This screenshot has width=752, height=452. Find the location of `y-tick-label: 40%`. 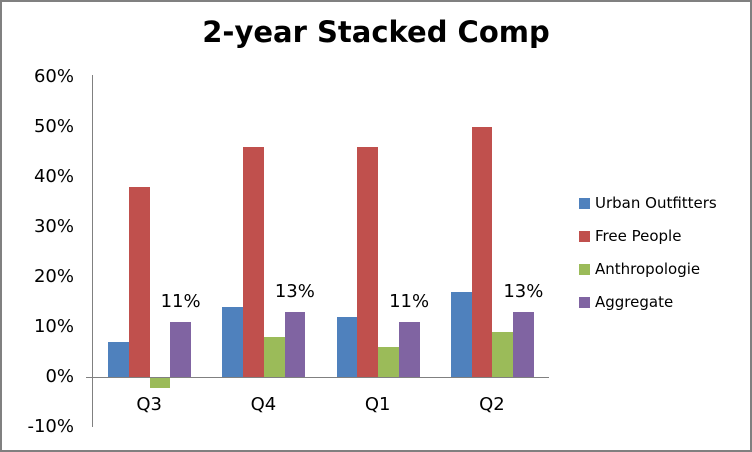

y-tick-label: 40% is located at coordinates (53, 176).